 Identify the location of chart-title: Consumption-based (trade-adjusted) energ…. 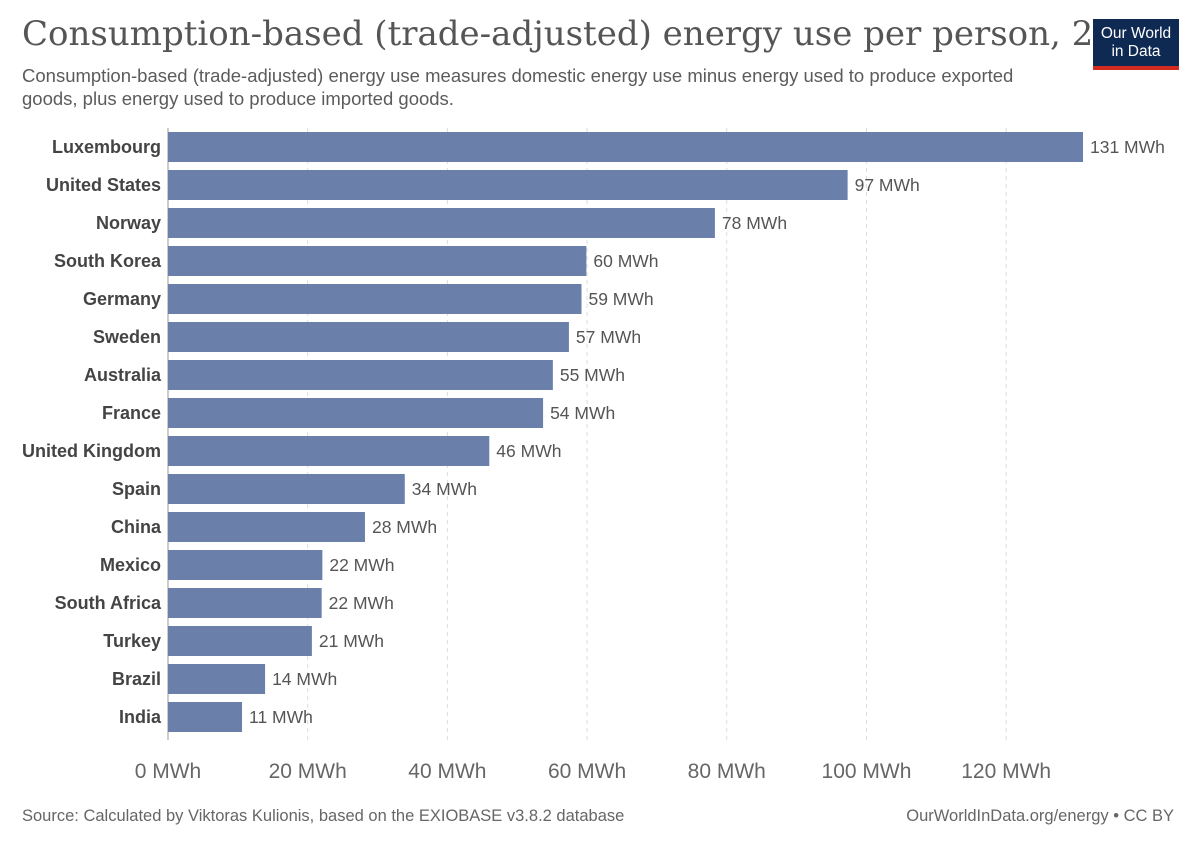
(590, 34).